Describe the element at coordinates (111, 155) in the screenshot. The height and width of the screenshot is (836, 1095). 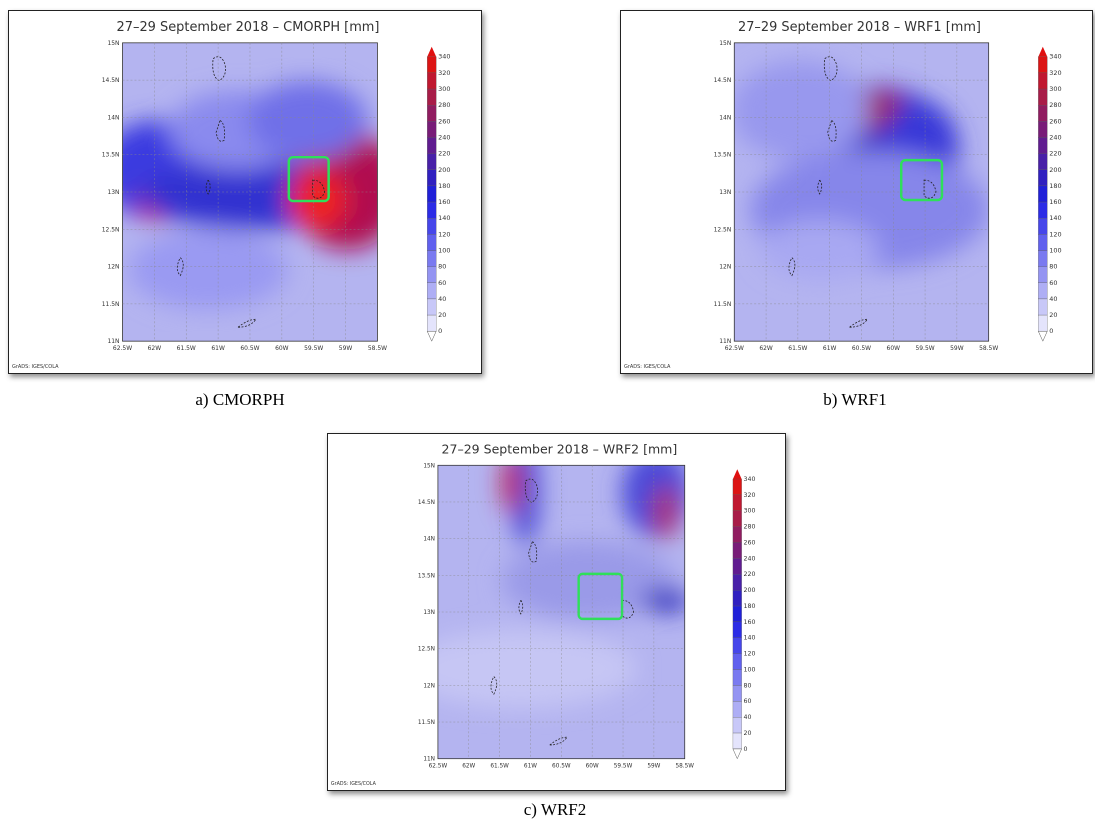
I see `lat-label: 13.5N` at that location.